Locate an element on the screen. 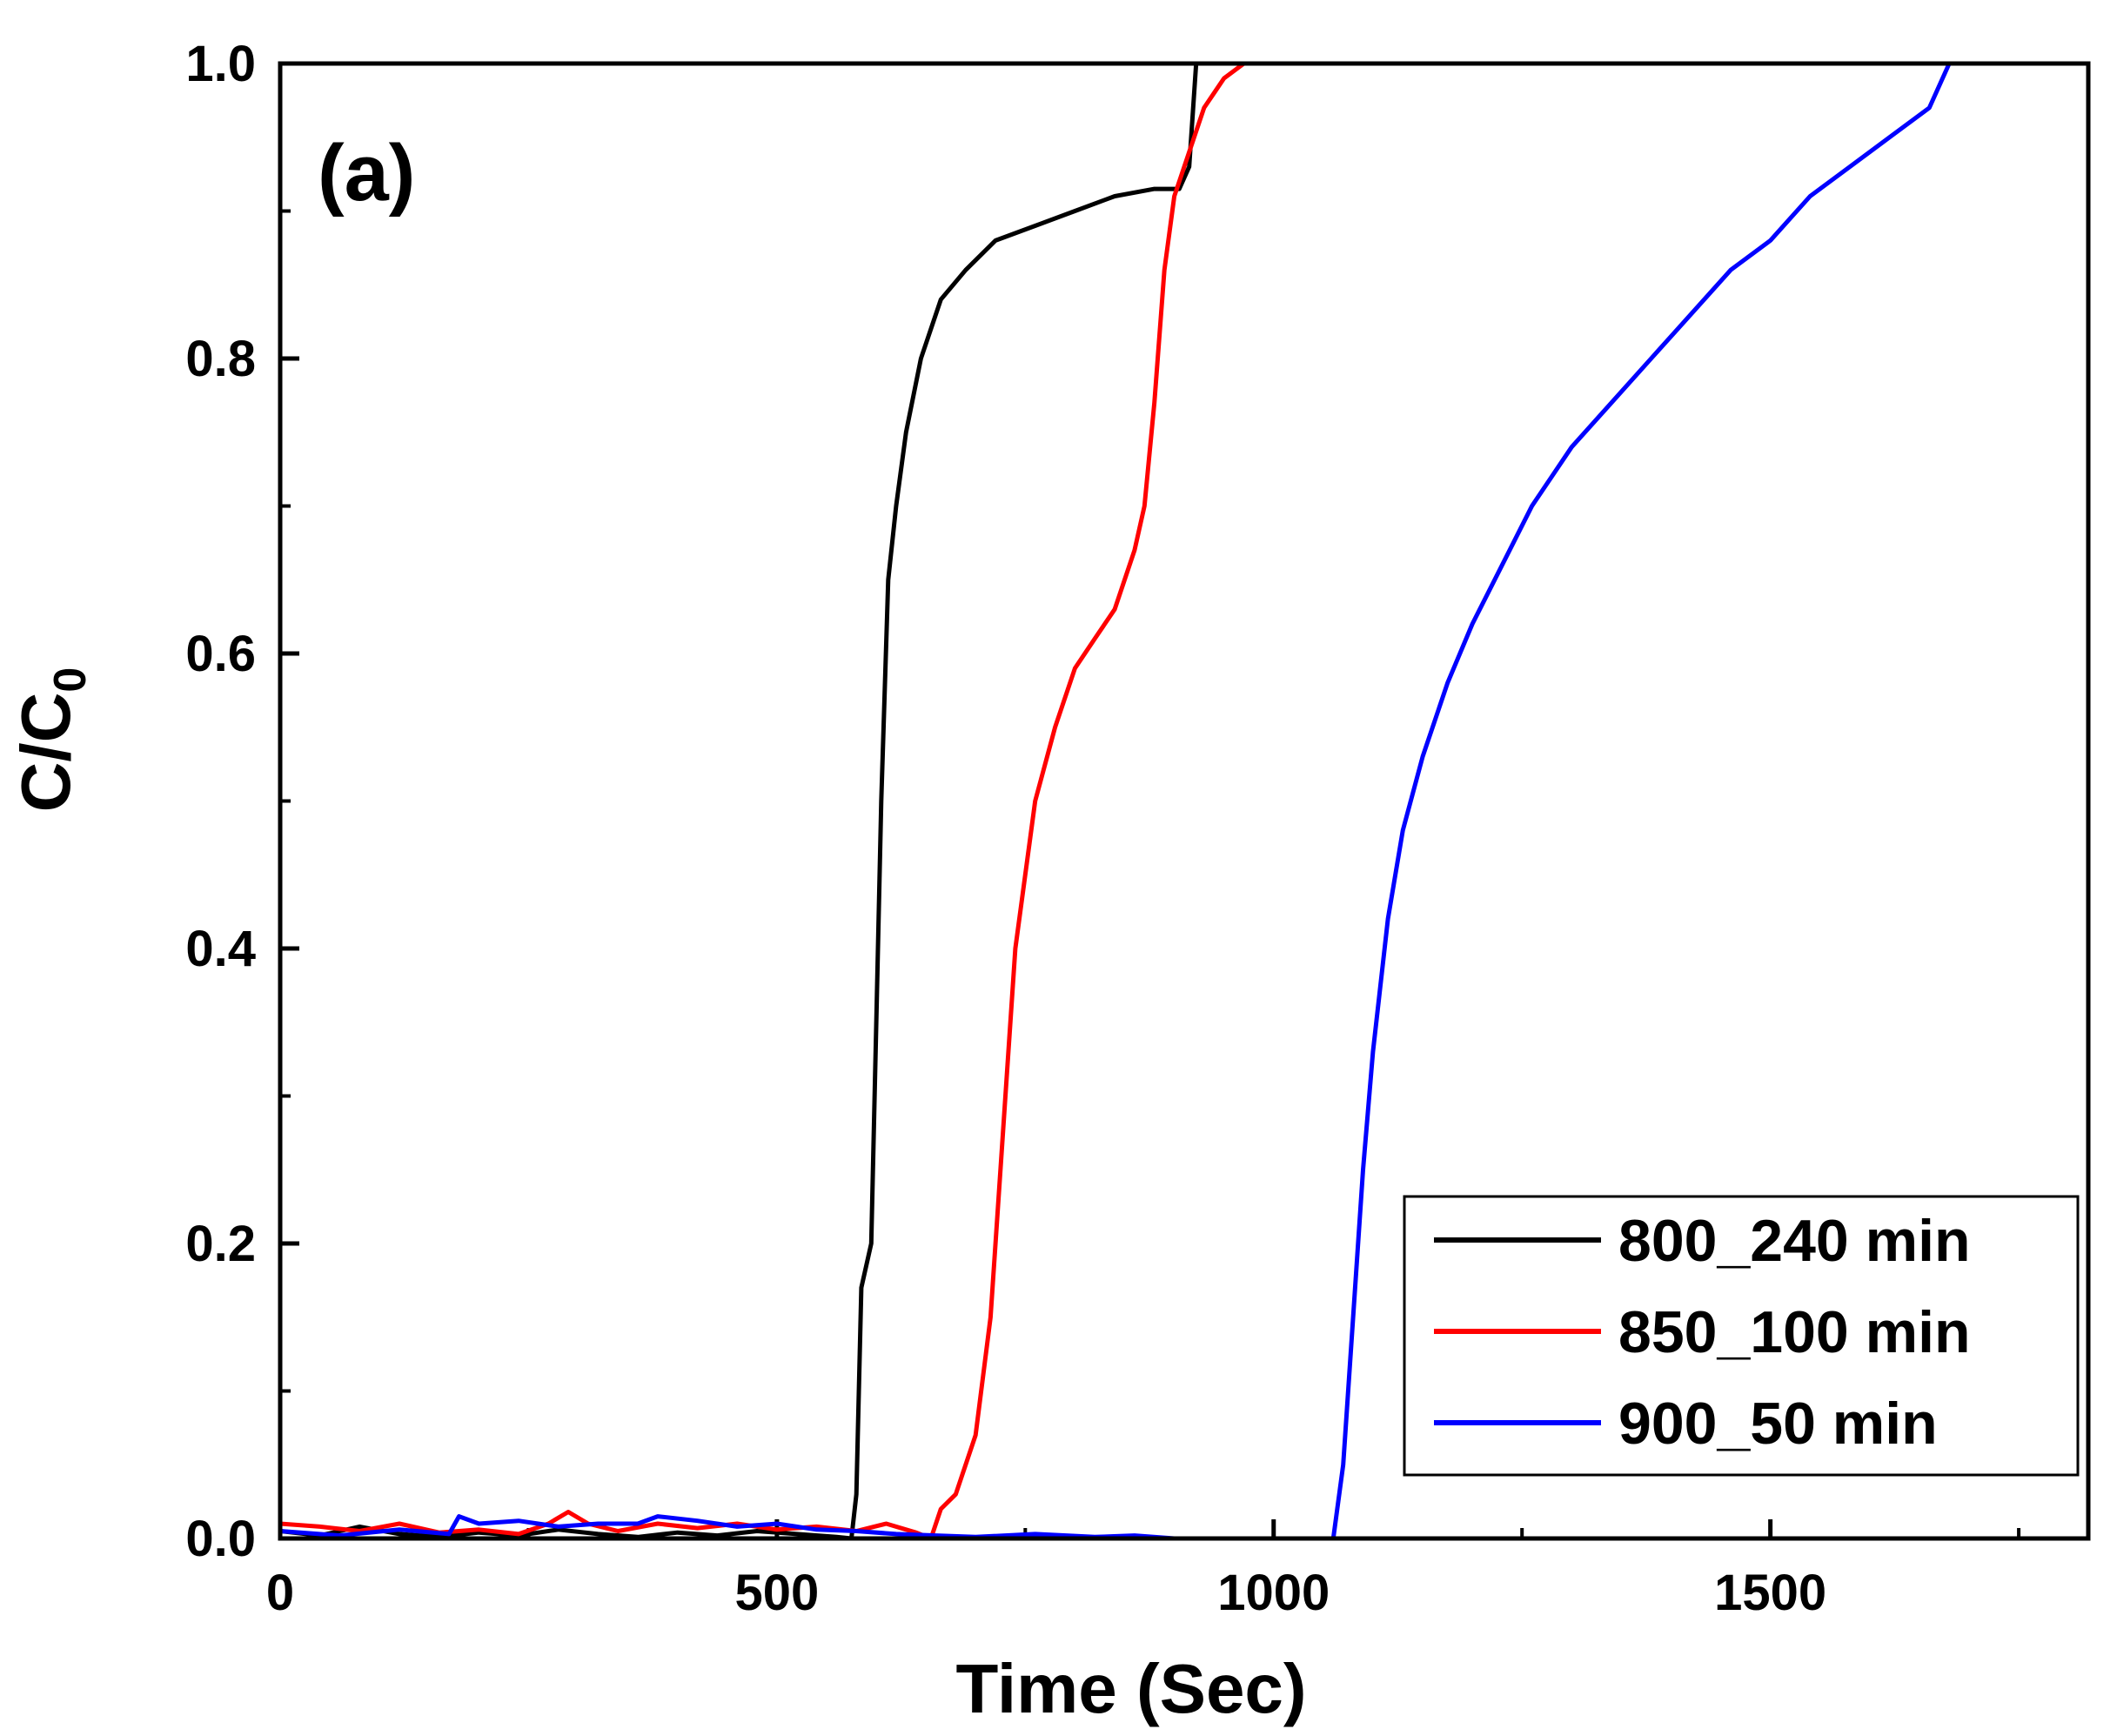 This screenshot has height=1736, width=2117. x-tick-label-0: 0 is located at coordinates (280, 1593).